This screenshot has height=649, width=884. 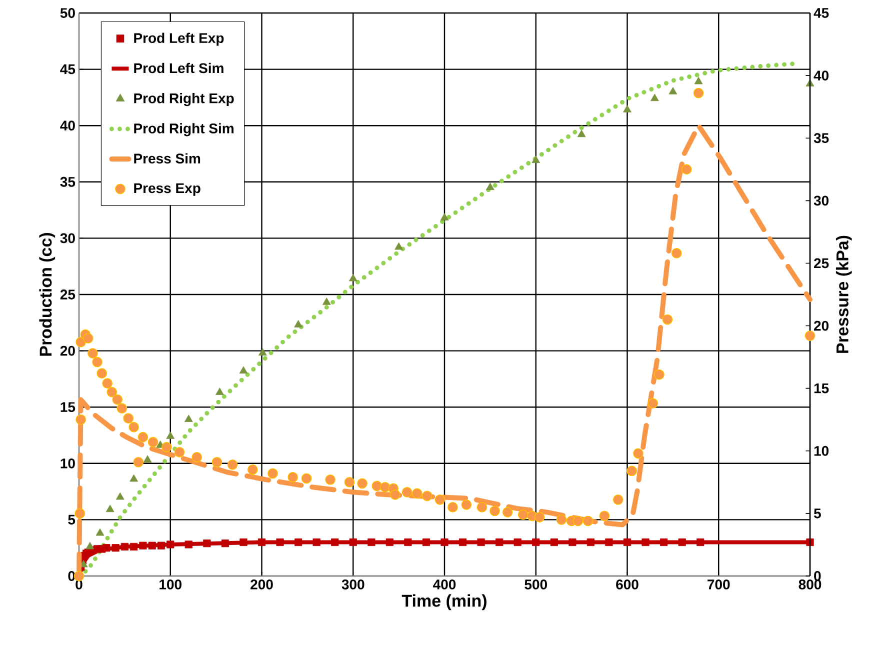 I want to click on x-tick-label: 800, so click(x=810, y=585).